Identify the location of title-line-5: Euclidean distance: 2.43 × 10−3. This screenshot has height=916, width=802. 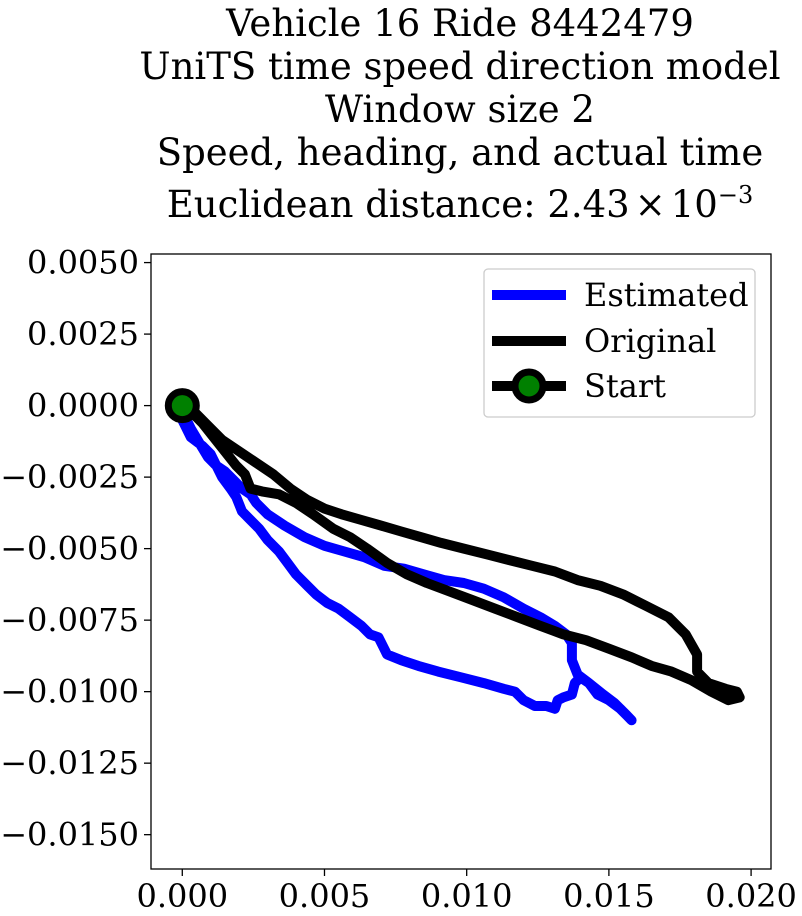
(431, 200).